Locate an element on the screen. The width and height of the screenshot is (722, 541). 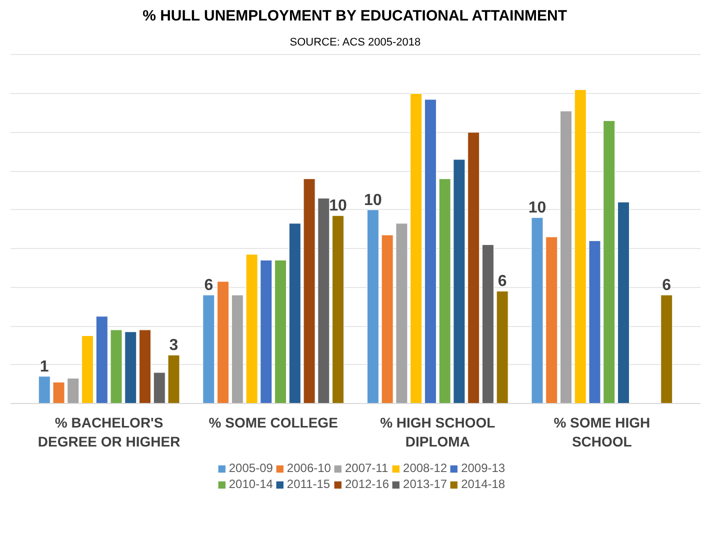
data-label: 3 is located at coordinates (173, 345).